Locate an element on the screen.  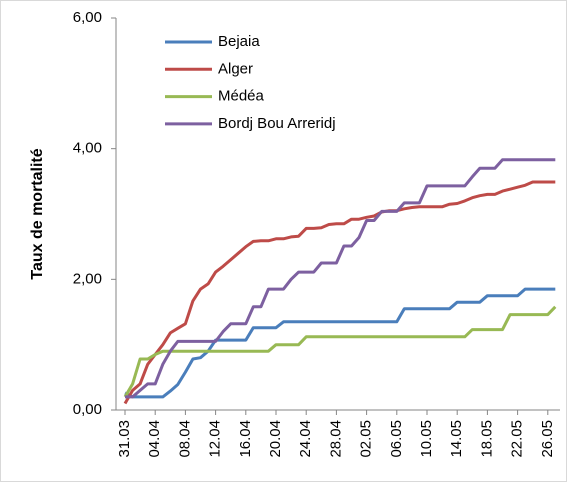
x-tick-label: 28.04 is located at coordinates (335, 439).